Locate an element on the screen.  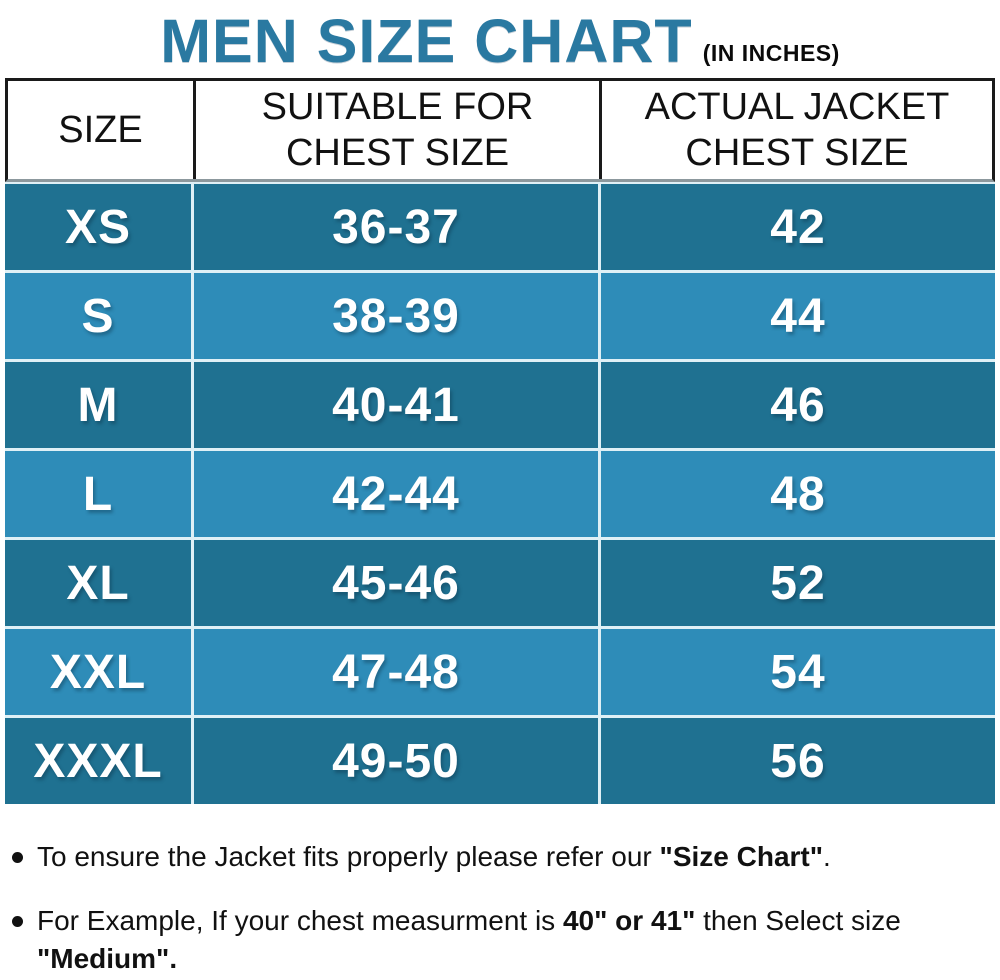
table-row: S 38-39 44 is located at coordinates (500, 316).